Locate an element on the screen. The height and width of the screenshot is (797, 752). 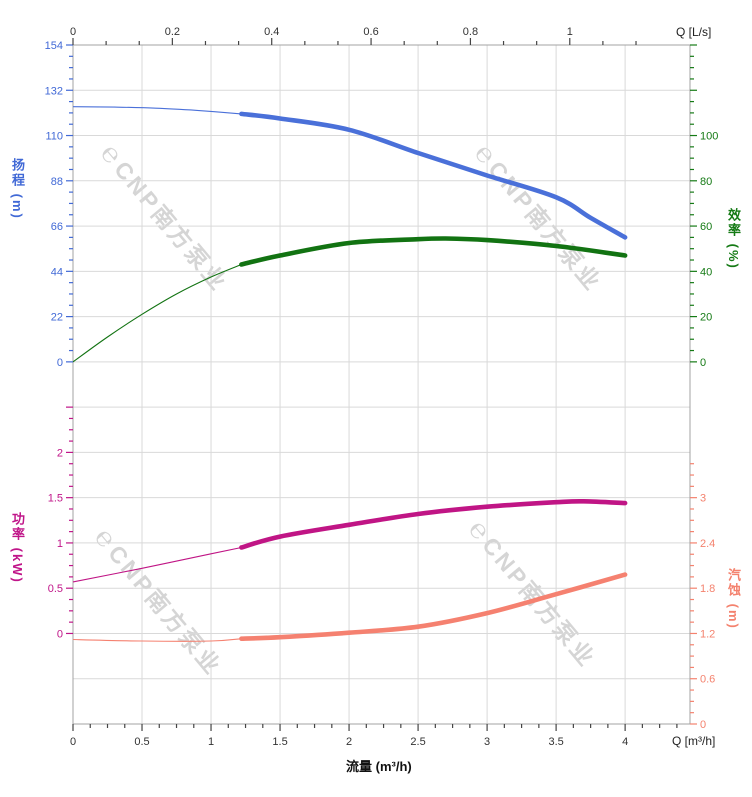
y-tick-label-head: 66 is located at coordinates (57, 227).